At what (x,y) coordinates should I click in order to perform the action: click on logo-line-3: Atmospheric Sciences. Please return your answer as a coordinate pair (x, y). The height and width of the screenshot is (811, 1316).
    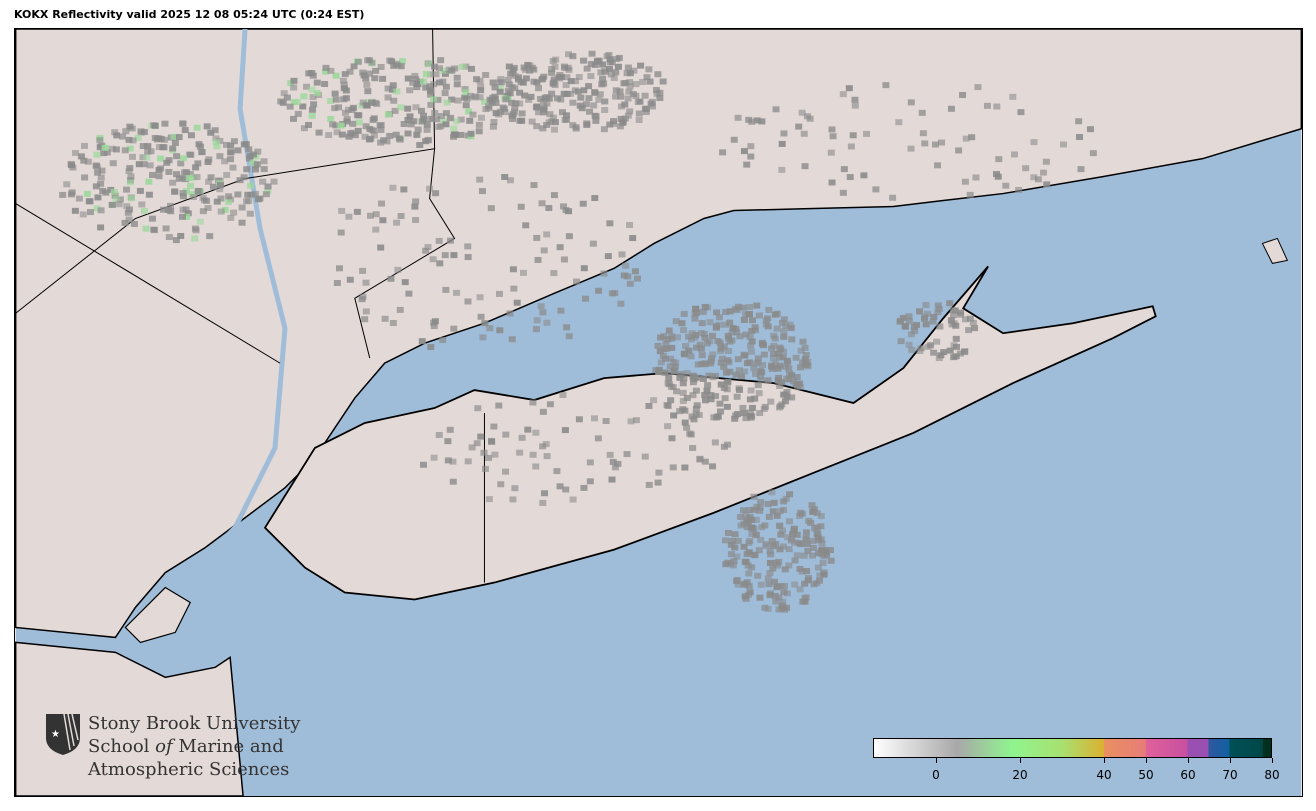
    Looking at the image, I should click on (189, 769).